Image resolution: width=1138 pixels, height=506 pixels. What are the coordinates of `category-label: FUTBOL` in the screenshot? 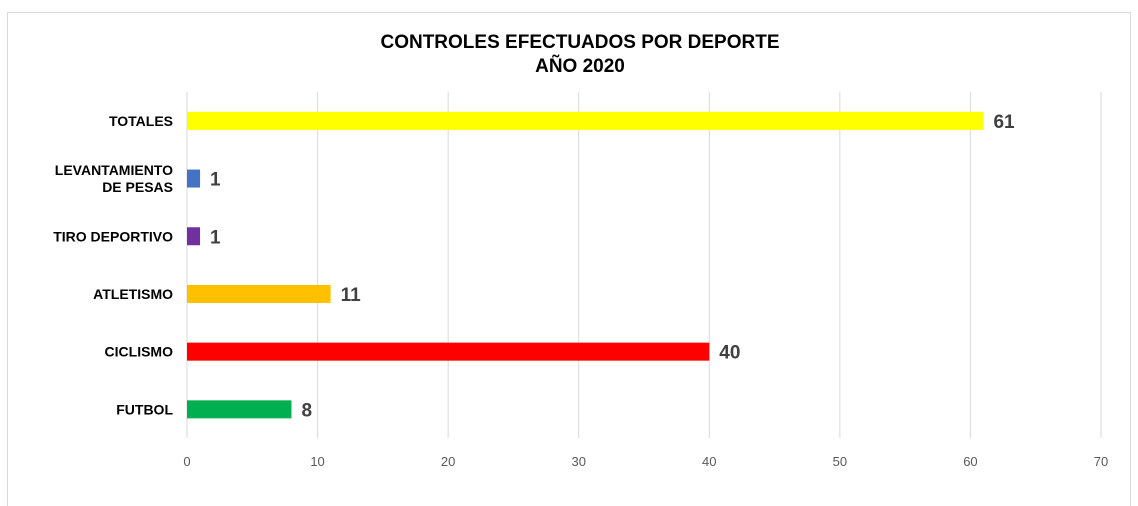 It's located at (144, 409).